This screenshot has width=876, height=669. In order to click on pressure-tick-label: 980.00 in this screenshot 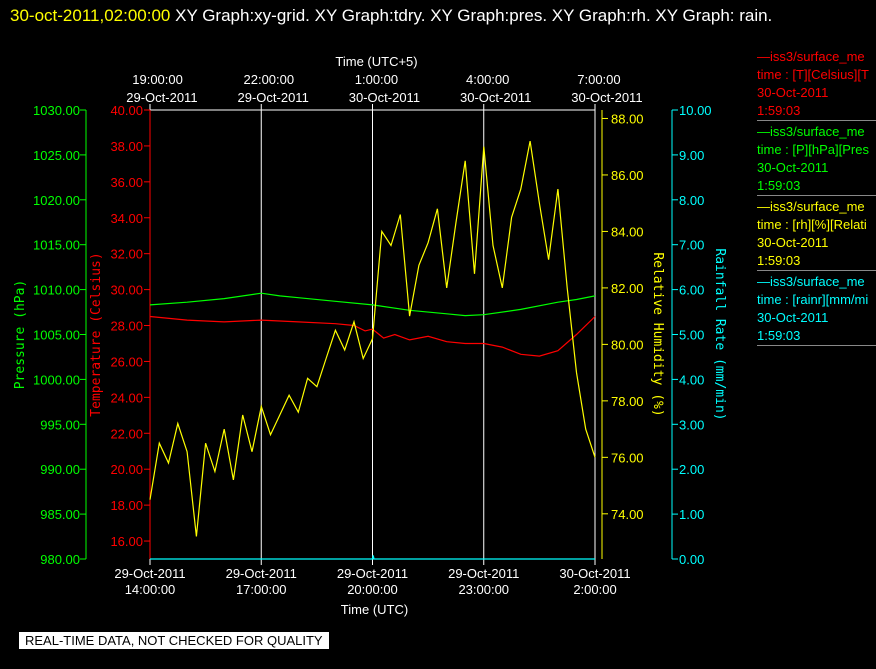, I will do `click(60, 559)`.